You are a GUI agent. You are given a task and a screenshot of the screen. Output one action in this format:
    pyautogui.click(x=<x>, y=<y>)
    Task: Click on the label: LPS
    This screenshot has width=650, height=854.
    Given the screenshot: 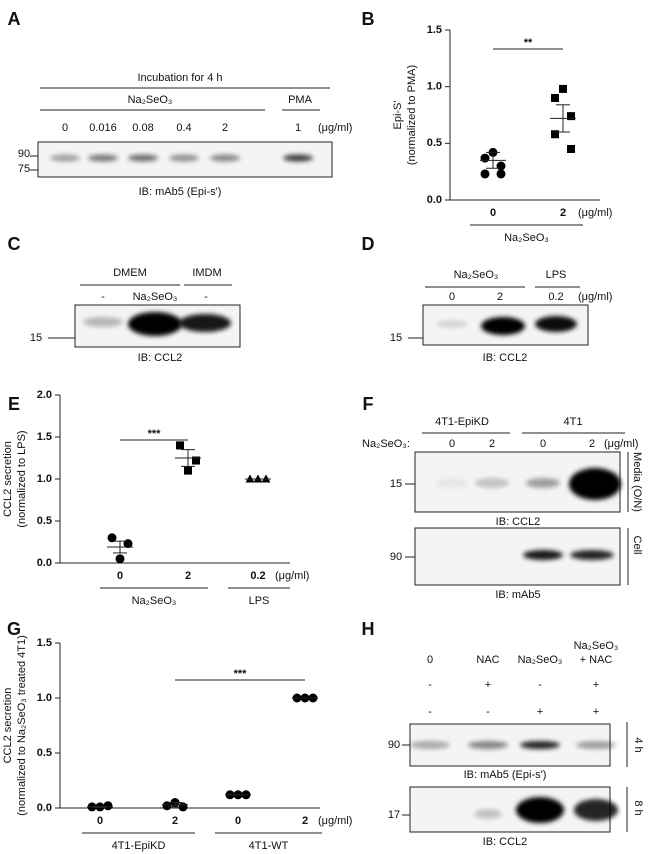 What is the action you would take?
    pyautogui.click(x=259, y=601)
    